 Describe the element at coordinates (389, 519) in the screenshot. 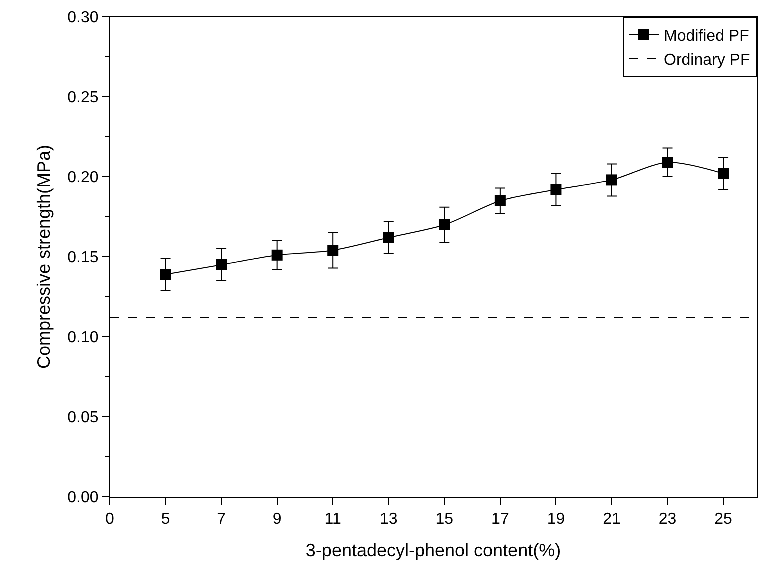

I see `x-tick-label: 13` at that location.